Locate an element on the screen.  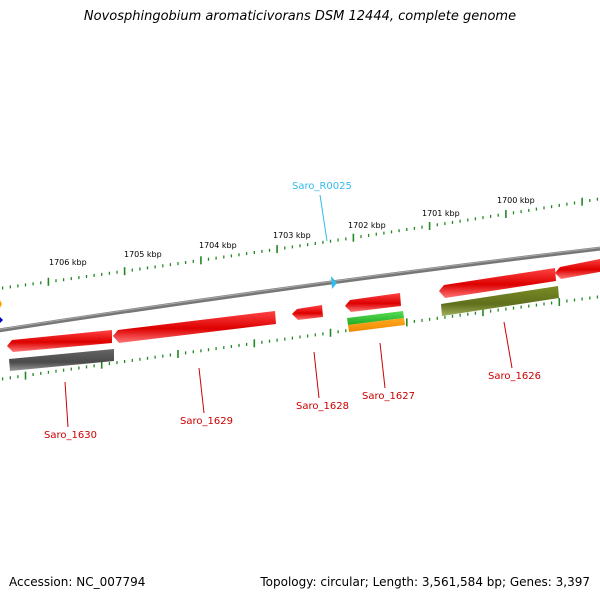
scale-label-1703: 1703 kbp is located at coordinates (292, 235).